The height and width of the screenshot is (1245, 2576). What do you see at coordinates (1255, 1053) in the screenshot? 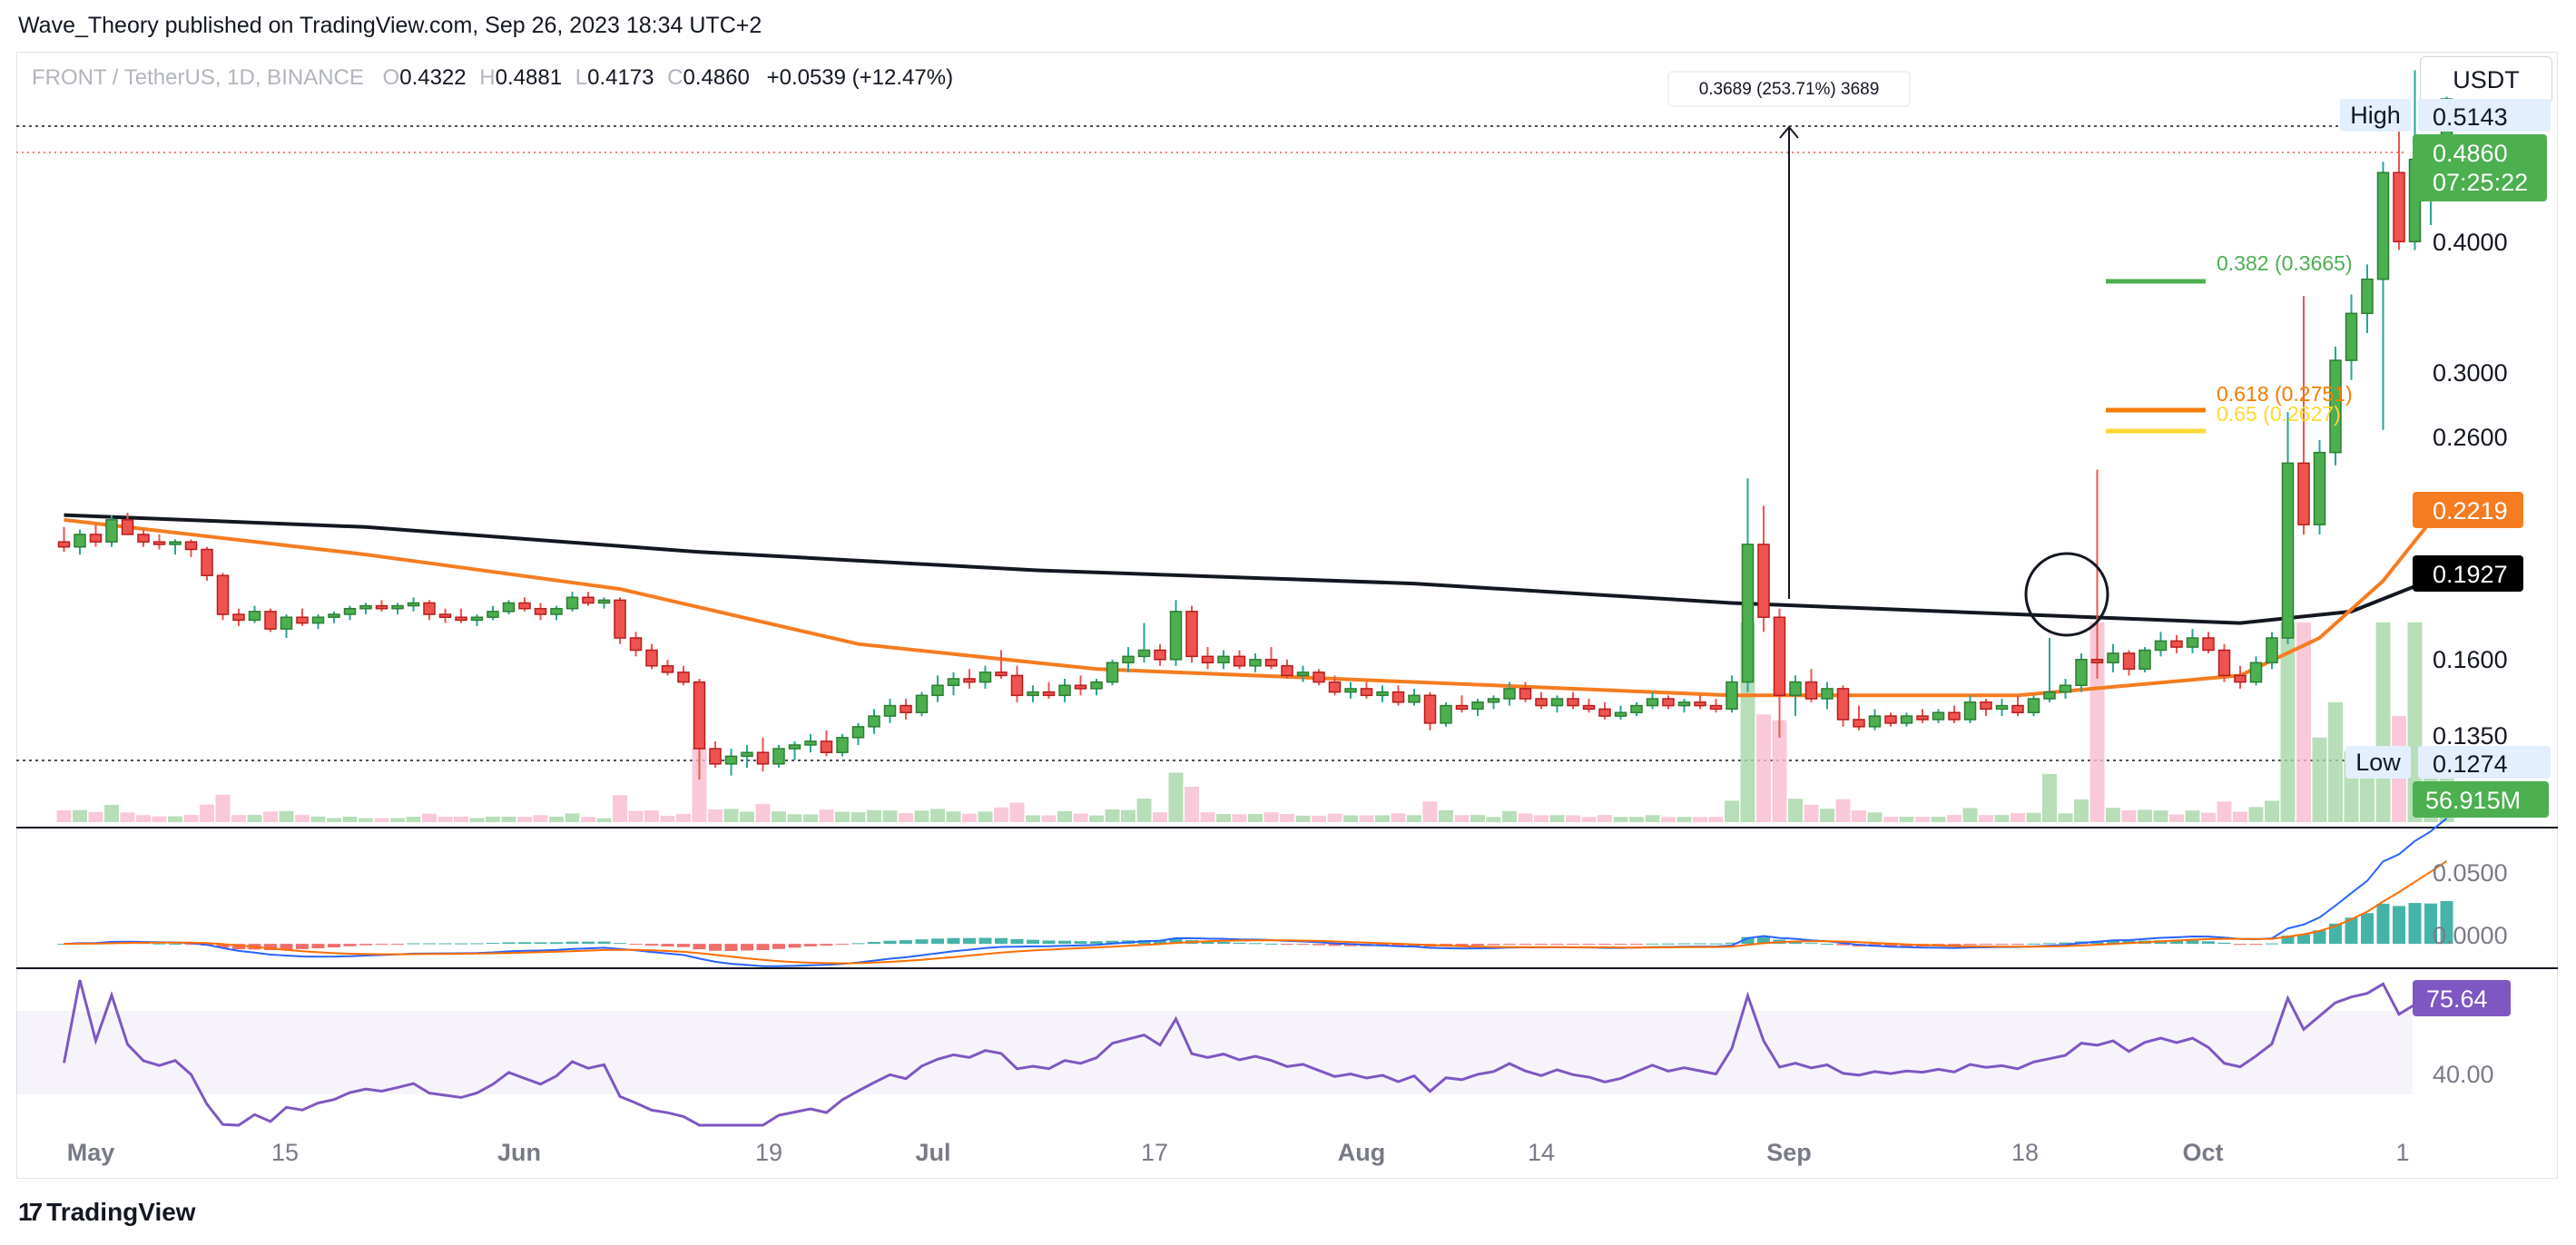
I see `rsi-indicator` at bounding box center [1255, 1053].